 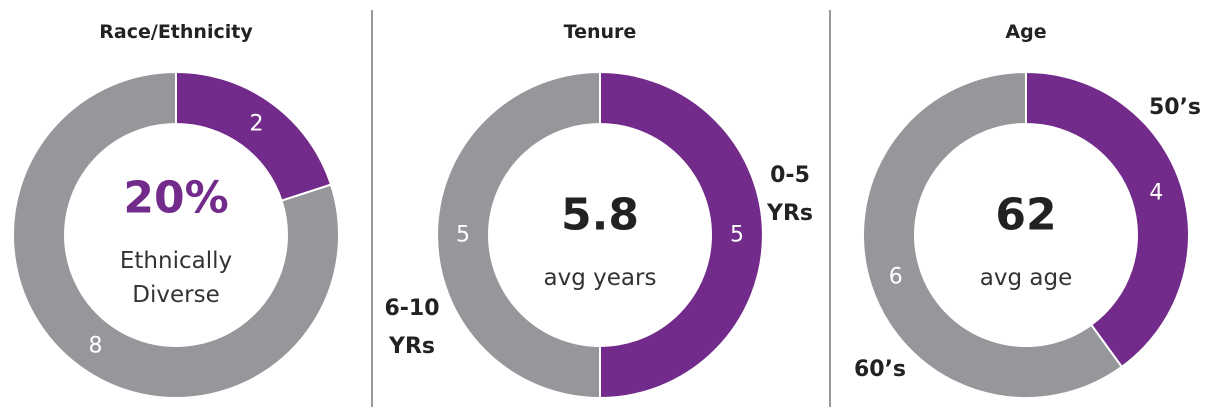 What do you see at coordinates (256, 124) in the screenshot?
I see `slice-value-label: 2` at bounding box center [256, 124].